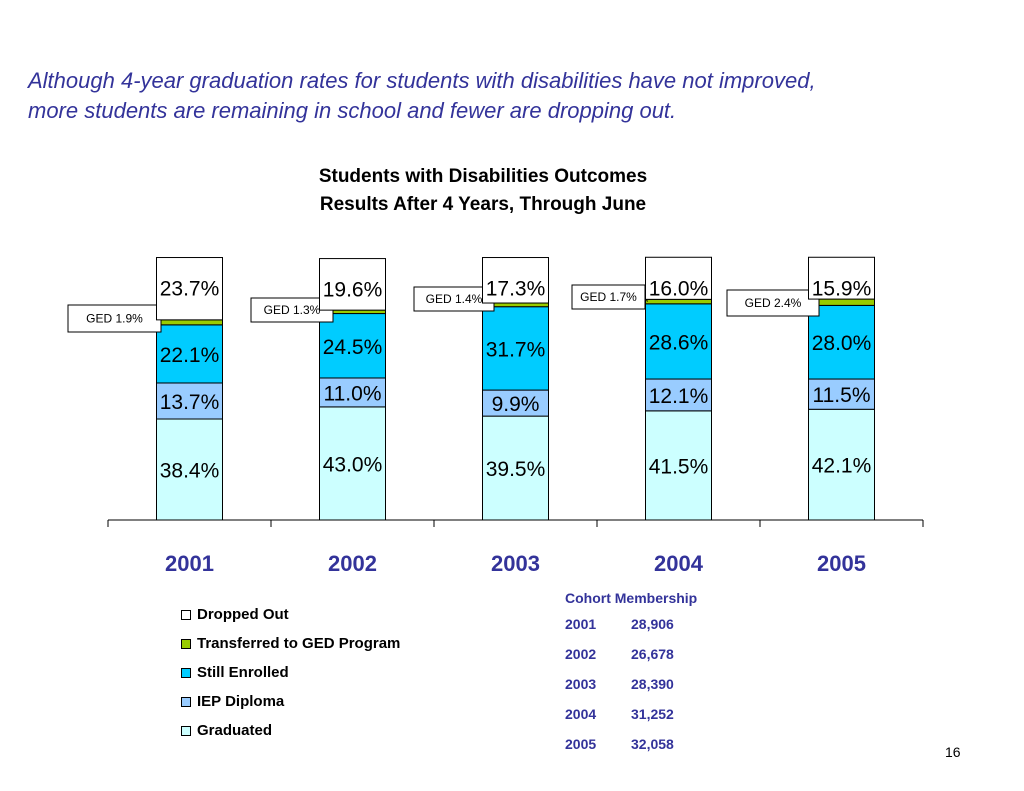 The height and width of the screenshot is (791, 1024). Describe the element at coordinates (190, 471) in the screenshot. I see `data-label-graduated-2001: 38.4%` at that location.